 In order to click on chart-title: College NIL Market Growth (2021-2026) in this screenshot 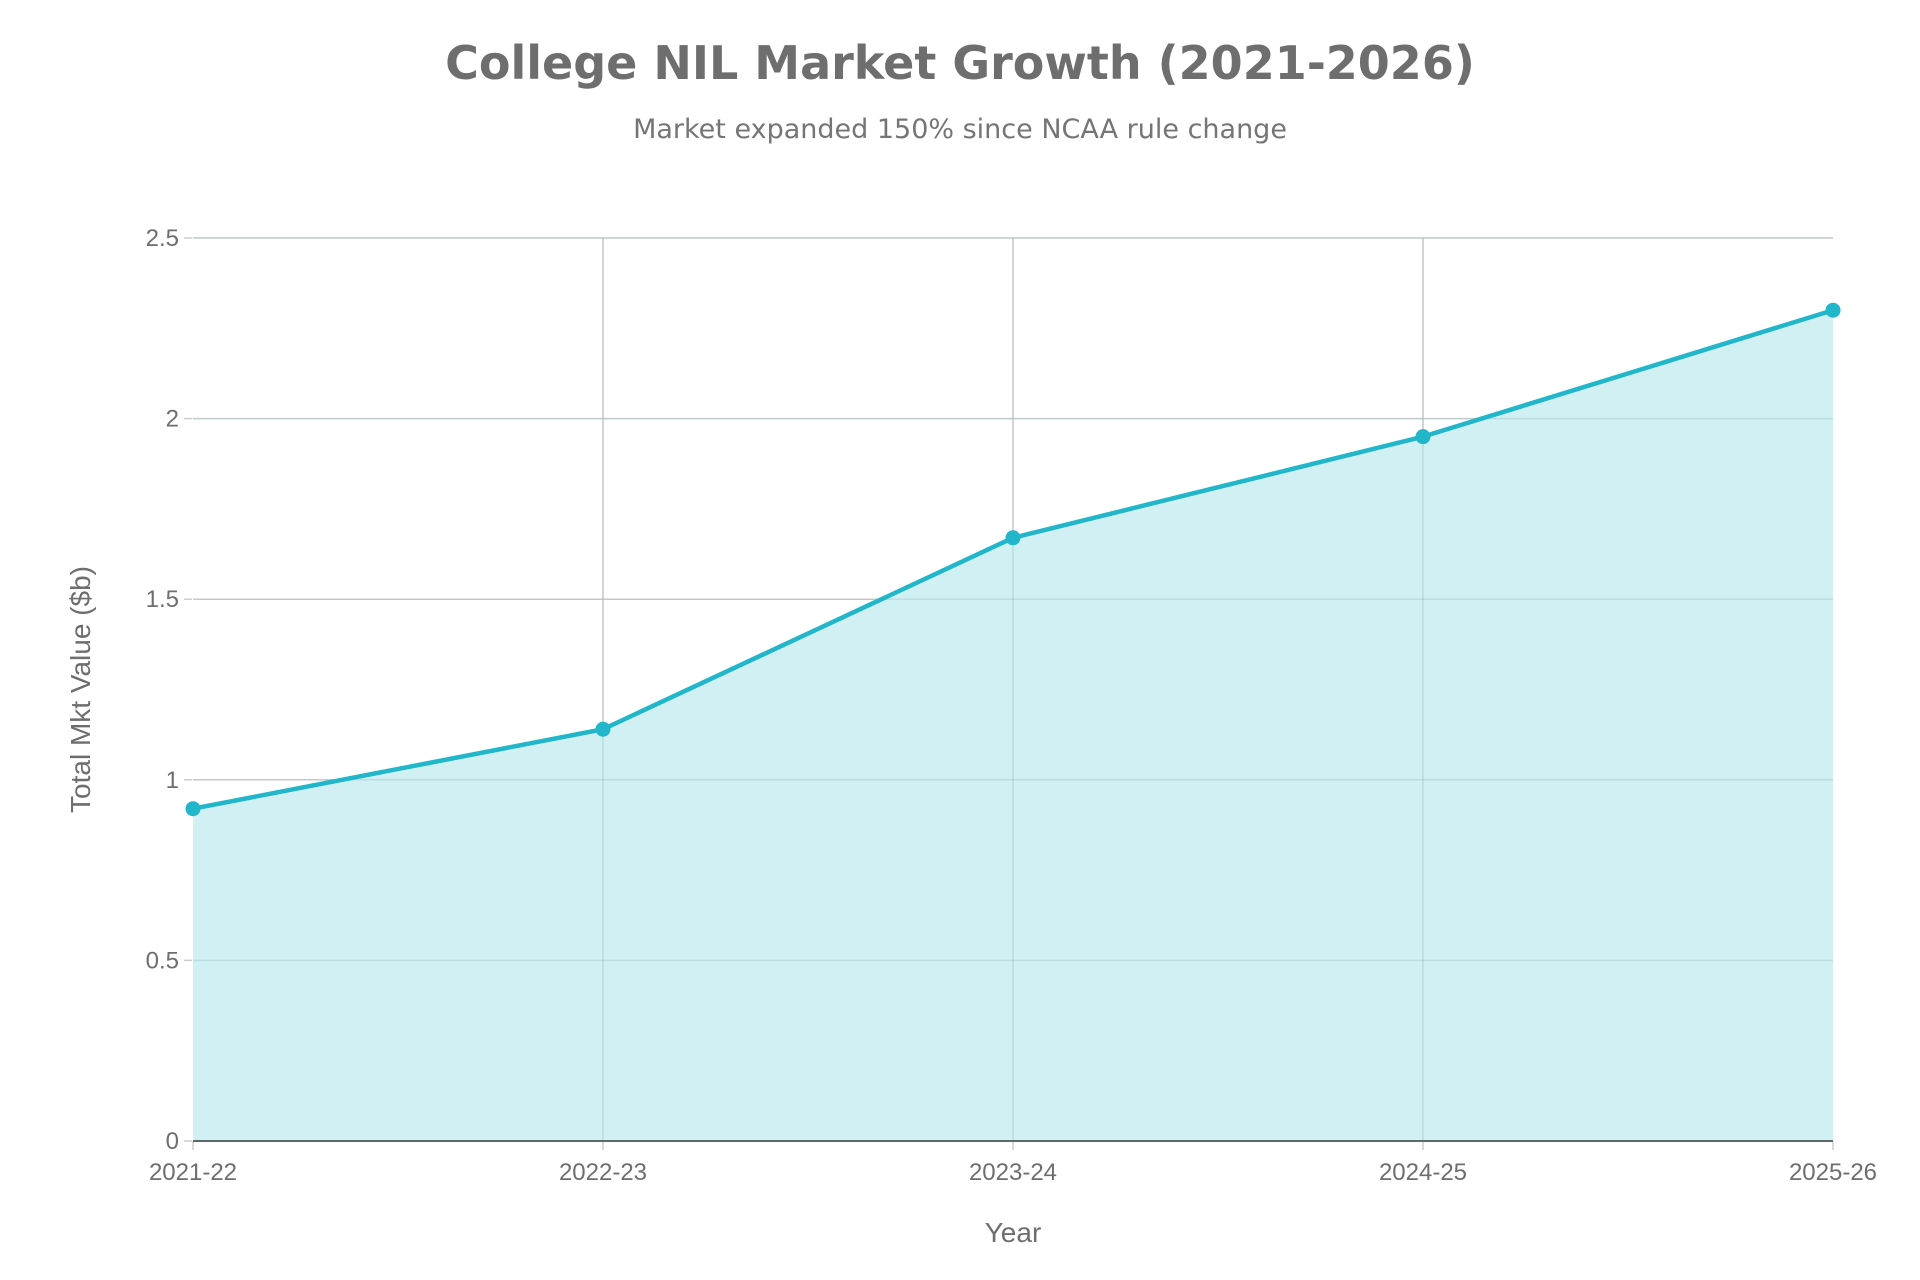, I will do `click(960, 63)`.